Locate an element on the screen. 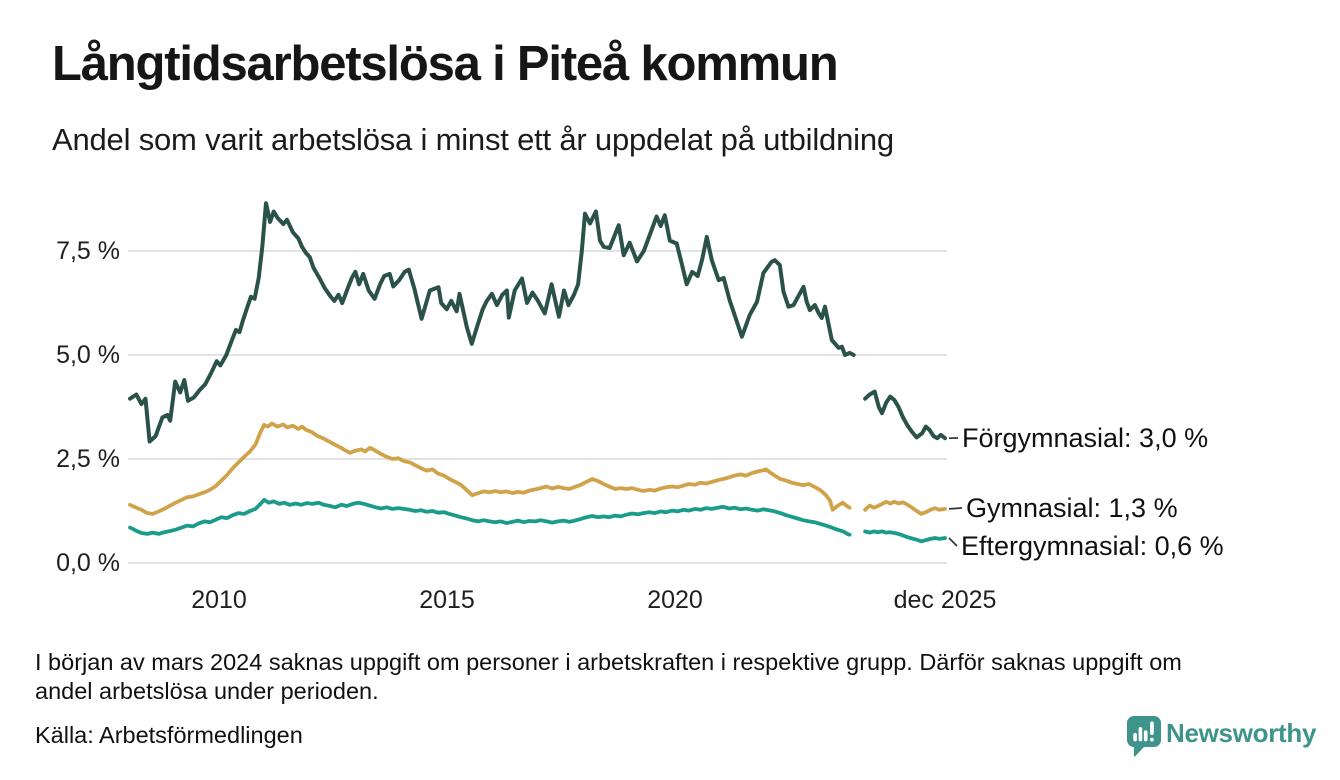  newsworthy-logo-text: Newsworthy is located at coordinates (1241, 733).